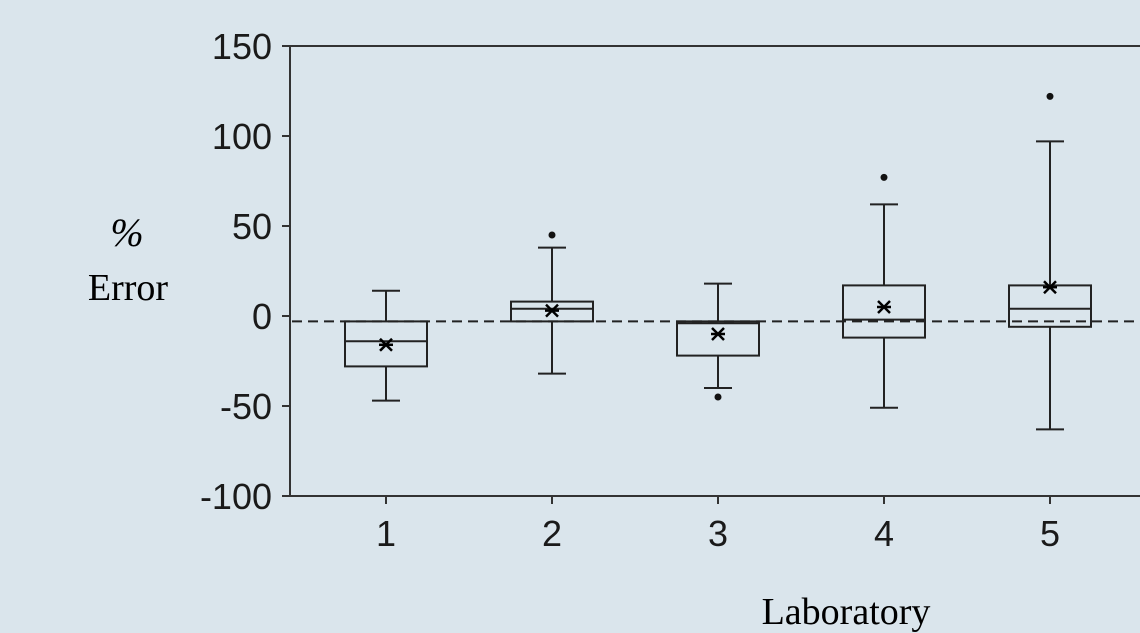 The width and height of the screenshot is (1140, 633). What do you see at coordinates (236, 496) in the screenshot?
I see `y-tick-label: -100` at bounding box center [236, 496].